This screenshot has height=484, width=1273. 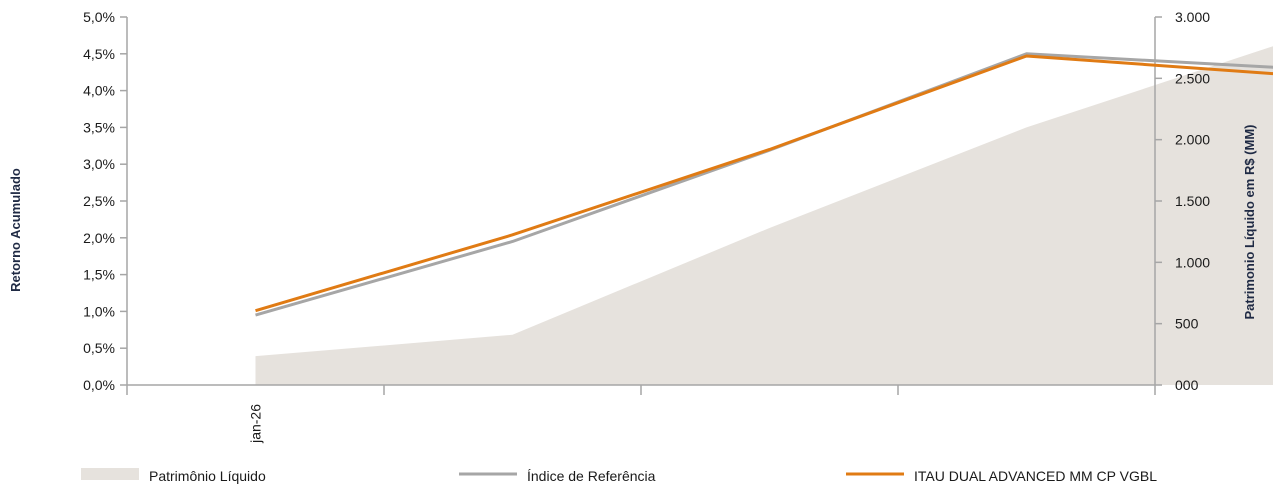 I want to click on y-tick-label: 4,5%, so click(x=99, y=54).